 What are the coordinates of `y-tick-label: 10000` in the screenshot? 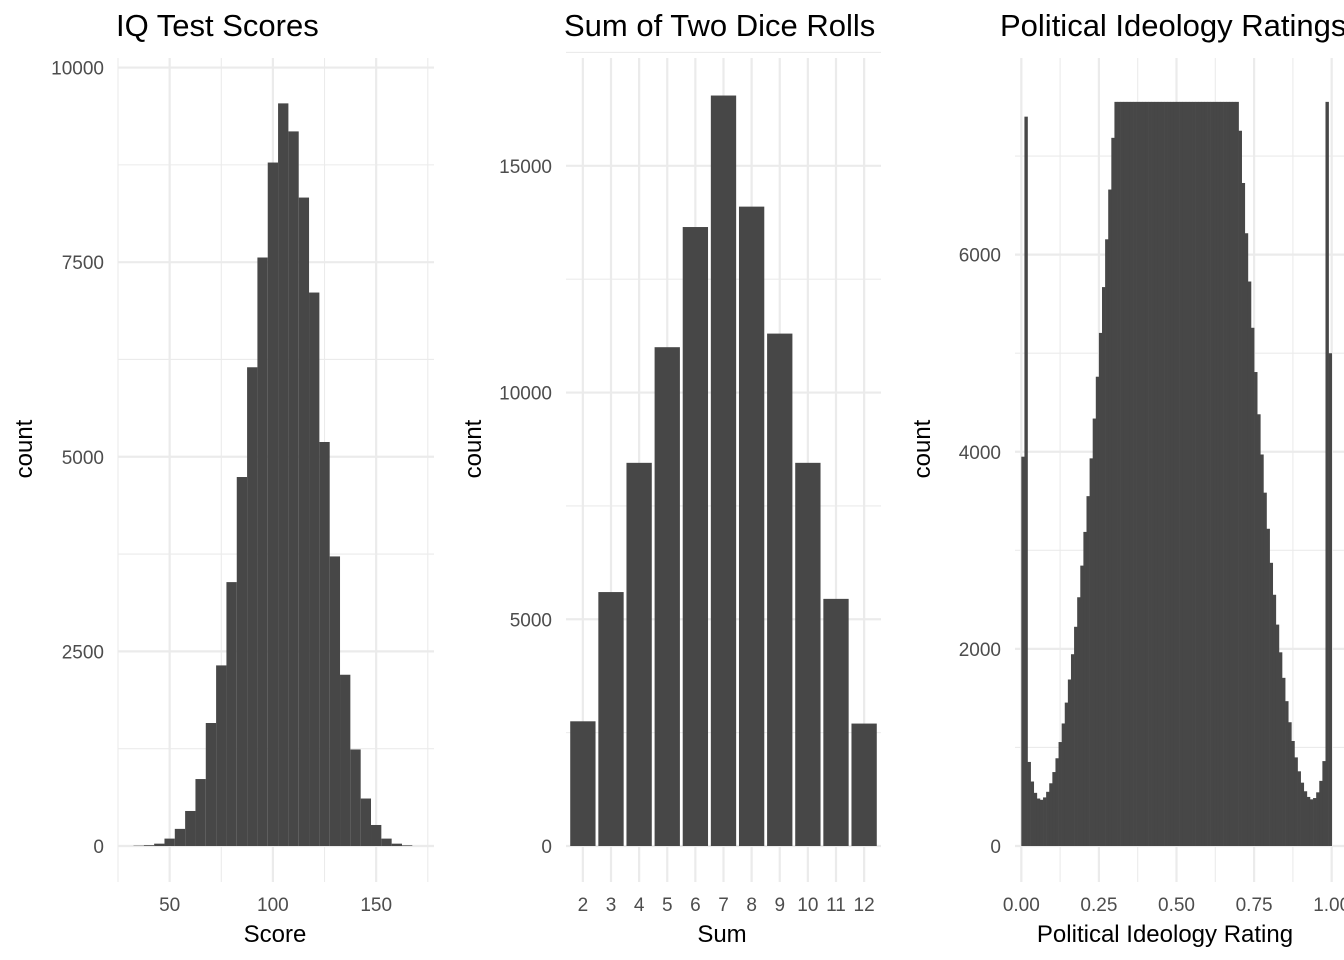 It's located at (77, 69).